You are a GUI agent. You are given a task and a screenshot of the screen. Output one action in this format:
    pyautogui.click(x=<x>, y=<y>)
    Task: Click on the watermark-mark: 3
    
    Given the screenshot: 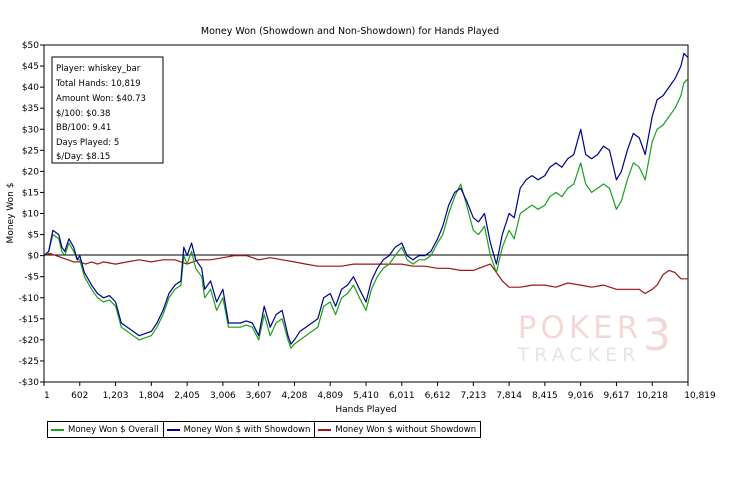 What is the action you would take?
    pyautogui.click(x=657, y=335)
    